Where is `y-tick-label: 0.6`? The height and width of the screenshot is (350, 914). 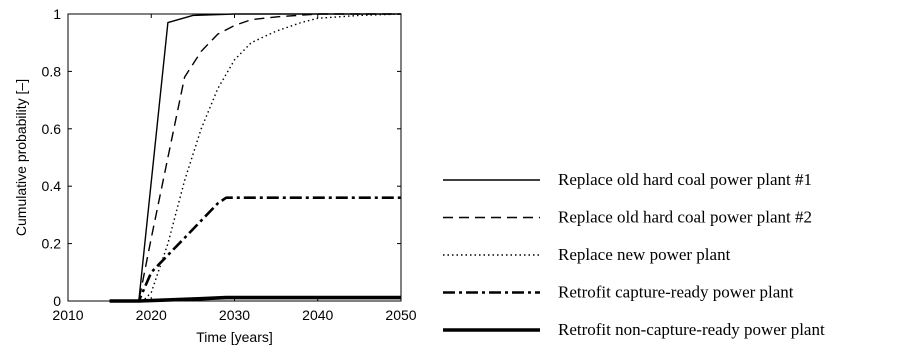
y-tick-label: 0.6 is located at coordinates (52, 129).